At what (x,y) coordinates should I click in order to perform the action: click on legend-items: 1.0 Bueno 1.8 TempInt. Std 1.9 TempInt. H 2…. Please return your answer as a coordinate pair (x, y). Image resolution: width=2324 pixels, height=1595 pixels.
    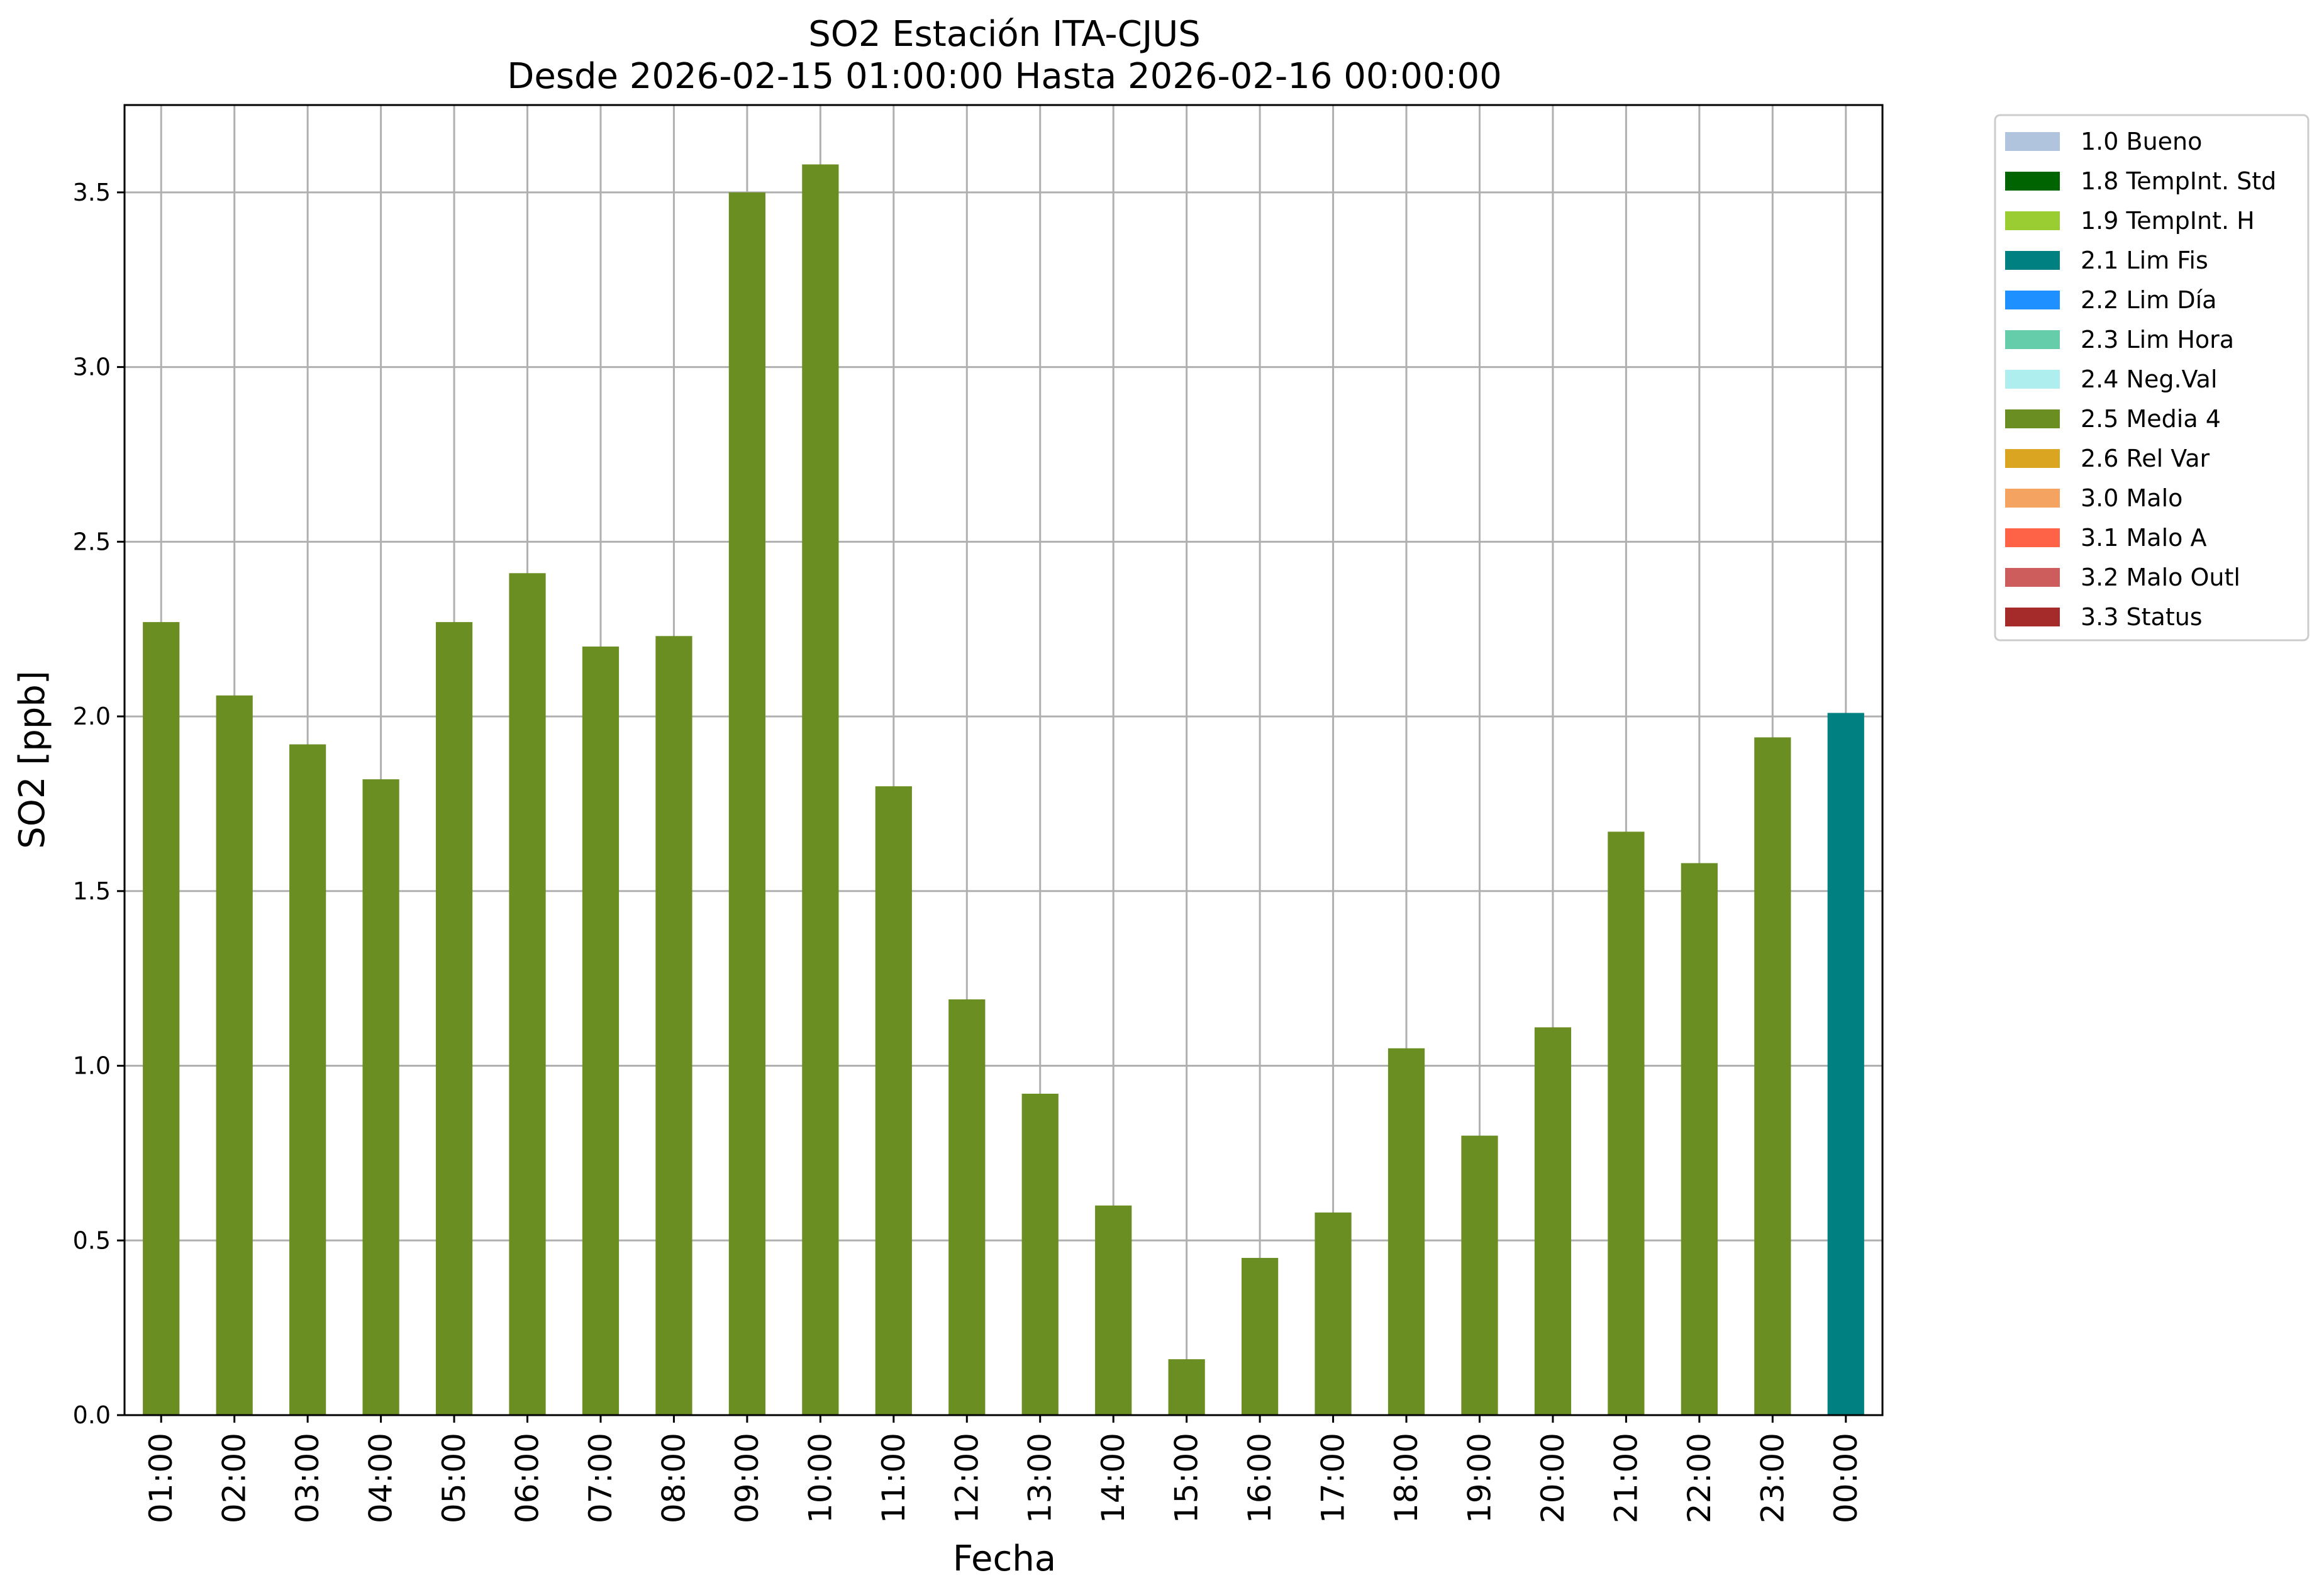
    Looking at the image, I should click on (2140, 379).